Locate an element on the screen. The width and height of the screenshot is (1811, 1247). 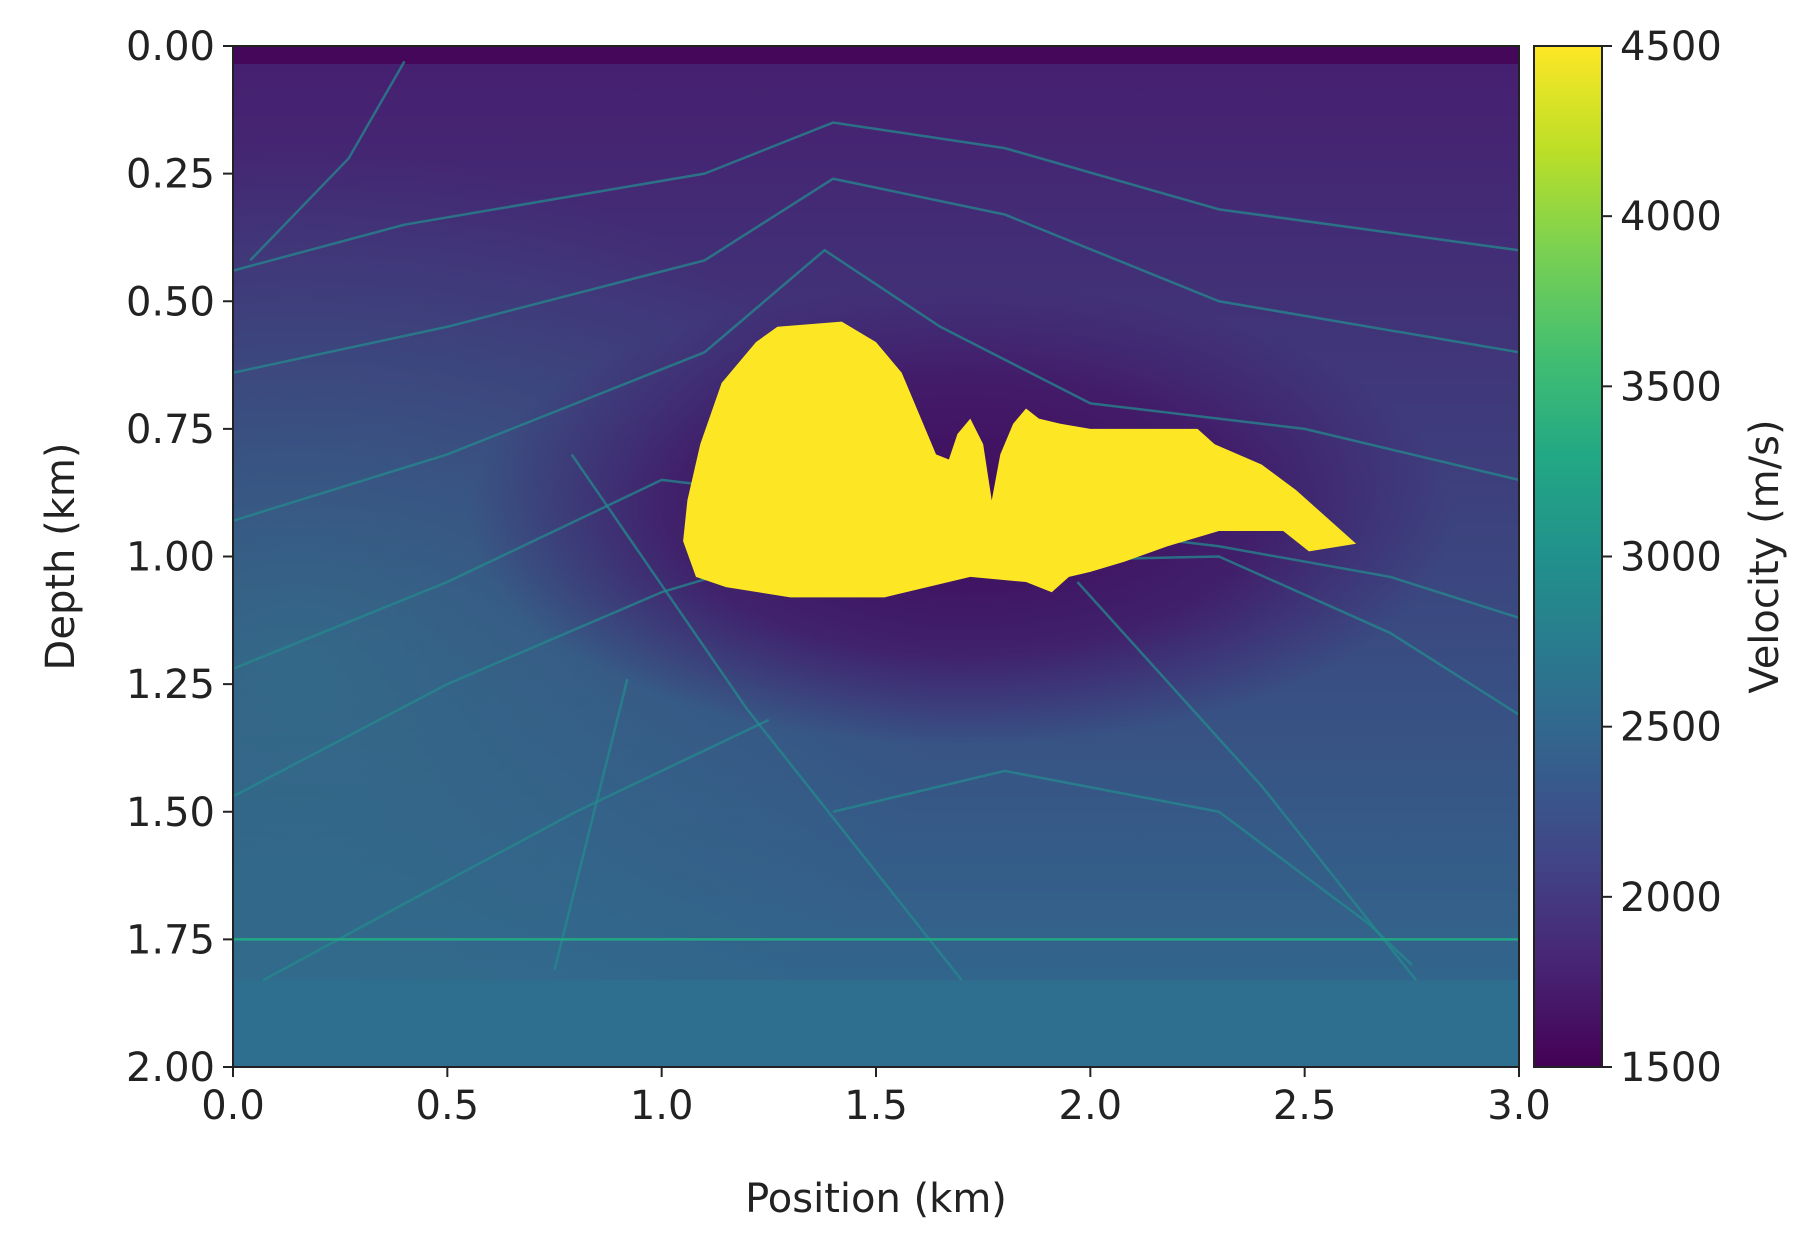
x-tick-label: 2.5 is located at coordinates (1305, 1106).